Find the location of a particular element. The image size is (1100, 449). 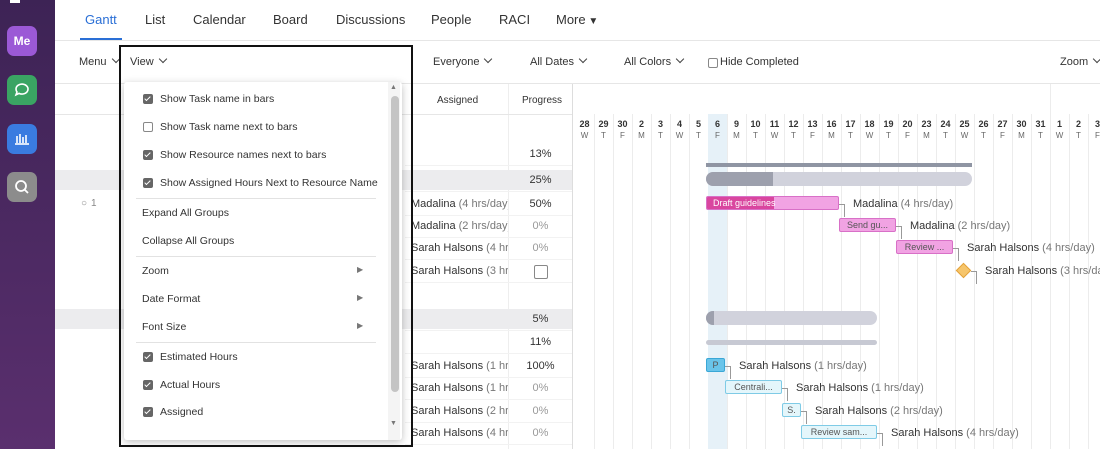

gantt-bar: Draft guidelines is located at coordinates (772, 203).